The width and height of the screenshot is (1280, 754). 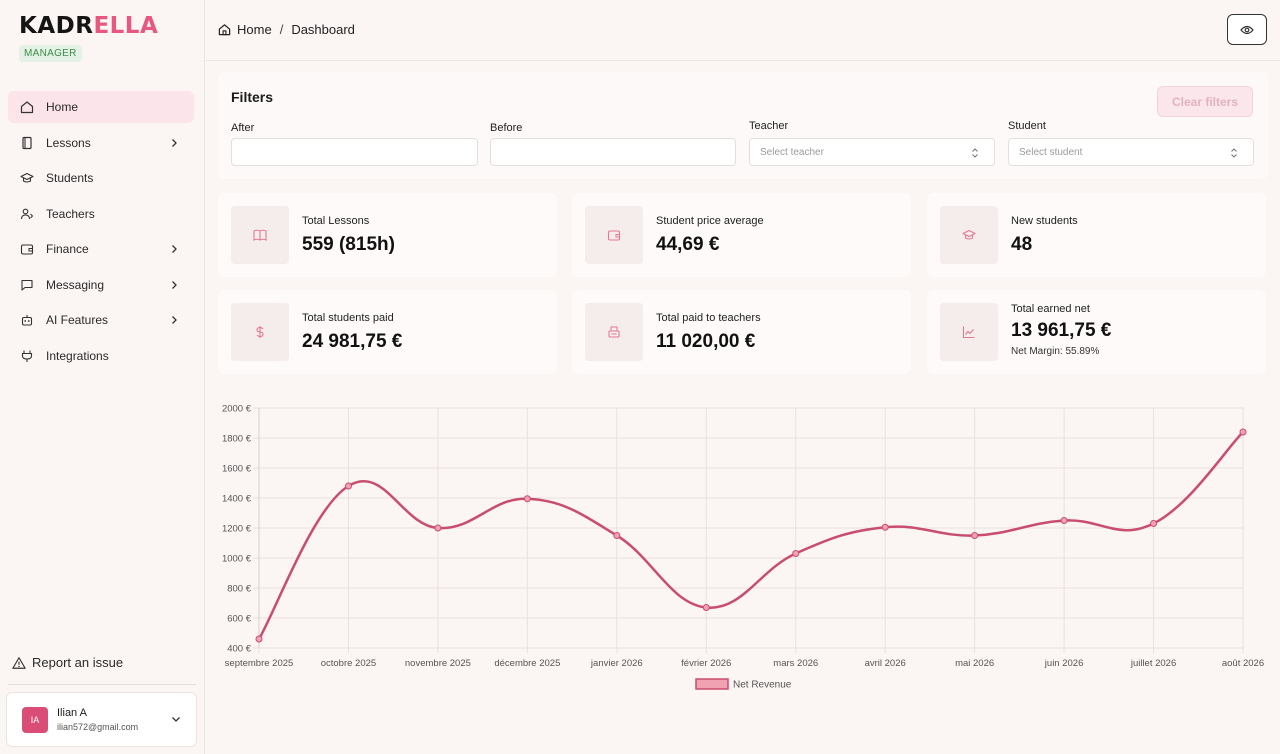 I want to click on y-tick-label: 2000 €, so click(x=237, y=409).